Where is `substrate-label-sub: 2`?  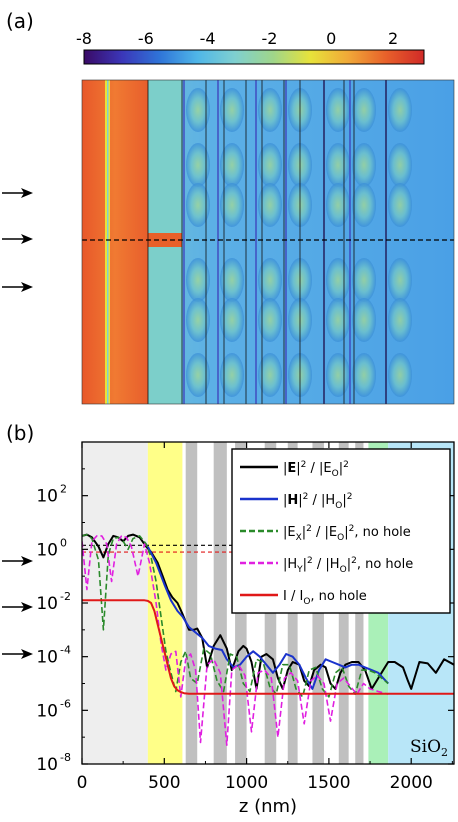 substrate-label-sub: 2 is located at coordinates (444, 752).